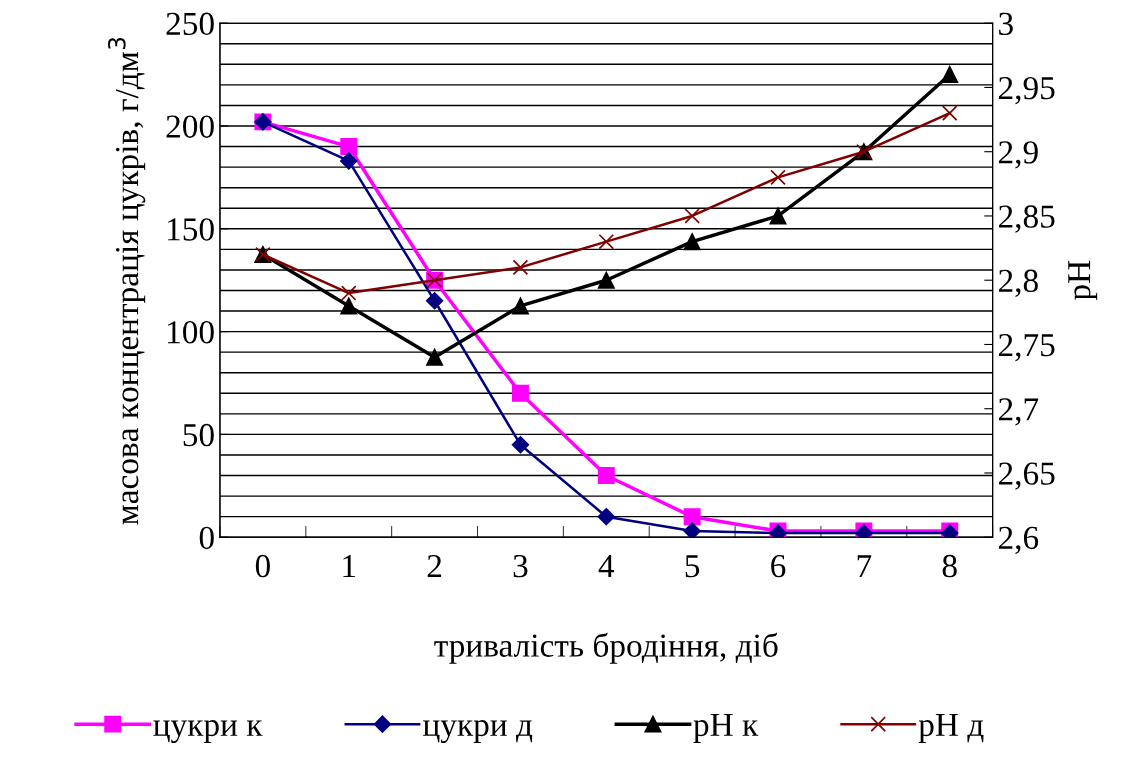 Image resolution: width=1128 pixels, height=773 pixels. What do you see at coordinates (949, 566) in the screenshot?
I see `x-tick-label: 8` at bounding box center [949, 566].